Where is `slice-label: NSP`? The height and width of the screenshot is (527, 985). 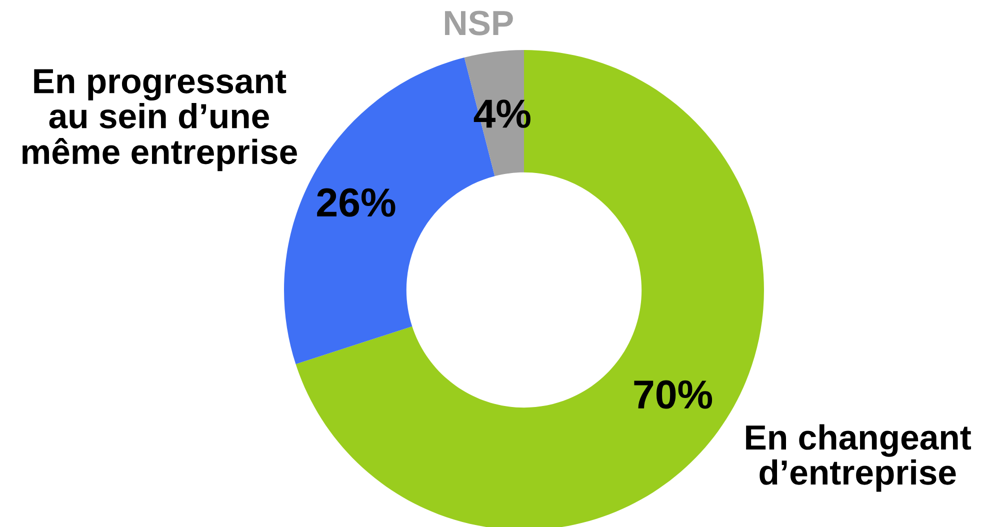
slice-label: NSP is located at coordinates (479, 23).